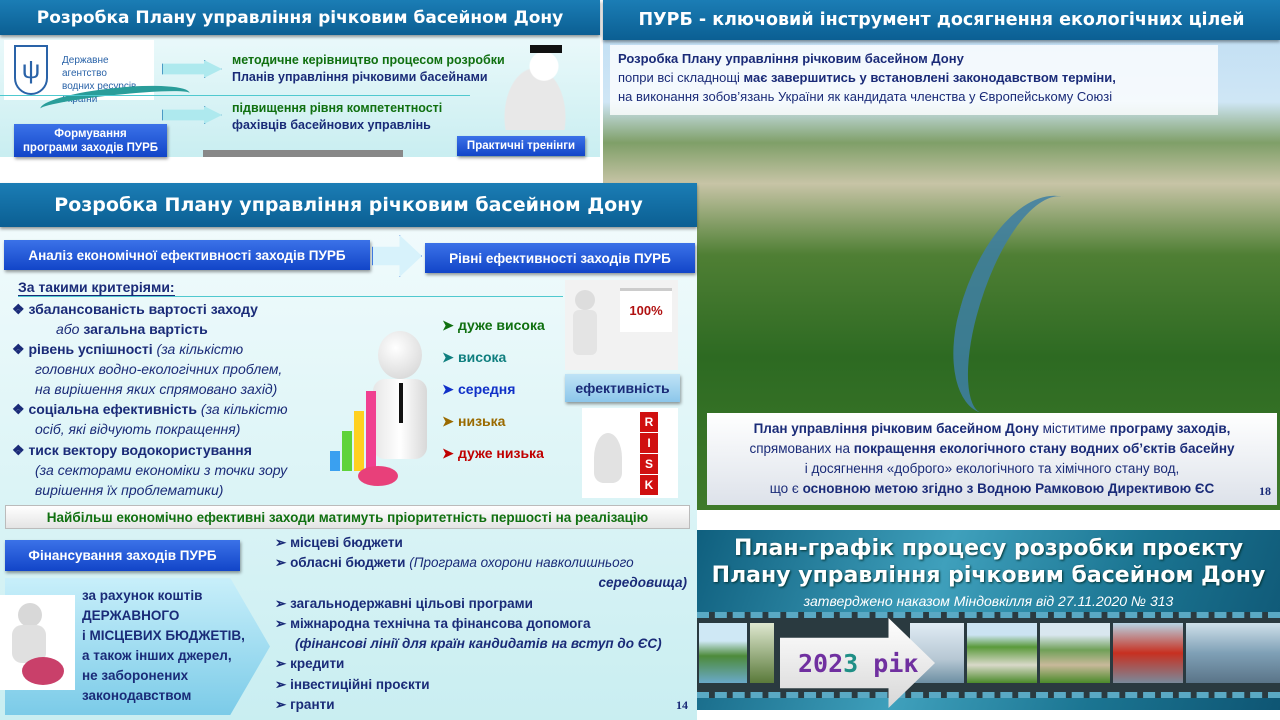  Describe the element at coordinates (858, 663) in the screenshot. I see `year-label: 2023 рік` at that location.